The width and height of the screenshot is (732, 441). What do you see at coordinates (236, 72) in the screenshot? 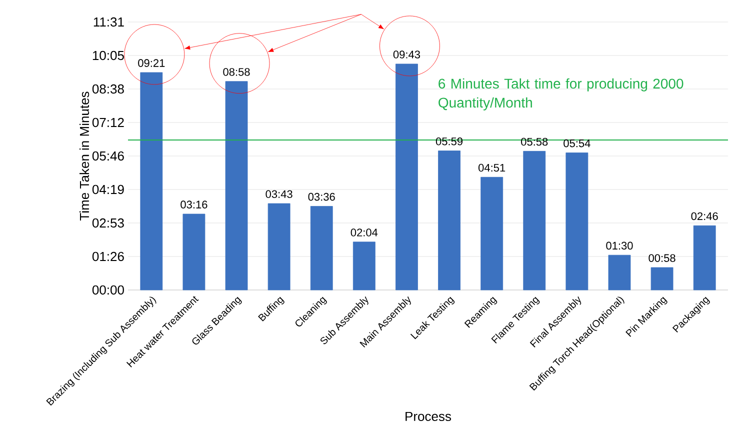
I see `data-label: 08:58` at bounding box center [236, 72].